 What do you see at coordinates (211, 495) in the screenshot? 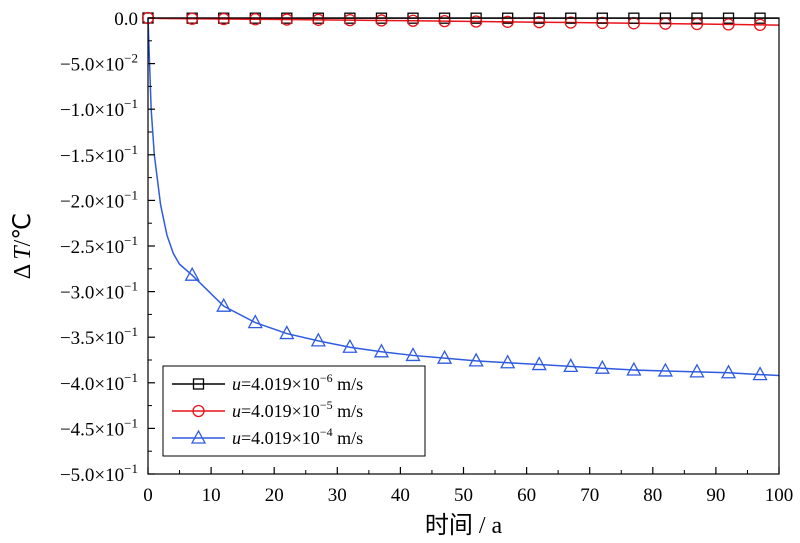
I see `x-tick-label: 10` at bounding box center [211, 495].